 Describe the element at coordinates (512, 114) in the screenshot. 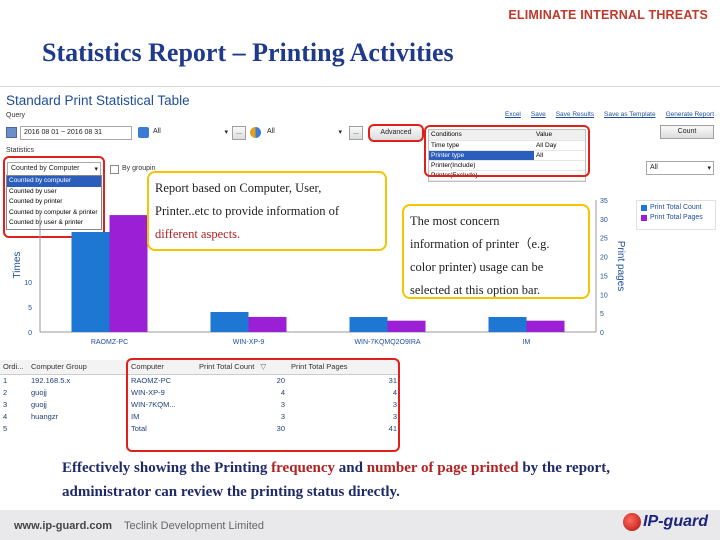

I see `excel-link: Excel` at that location.